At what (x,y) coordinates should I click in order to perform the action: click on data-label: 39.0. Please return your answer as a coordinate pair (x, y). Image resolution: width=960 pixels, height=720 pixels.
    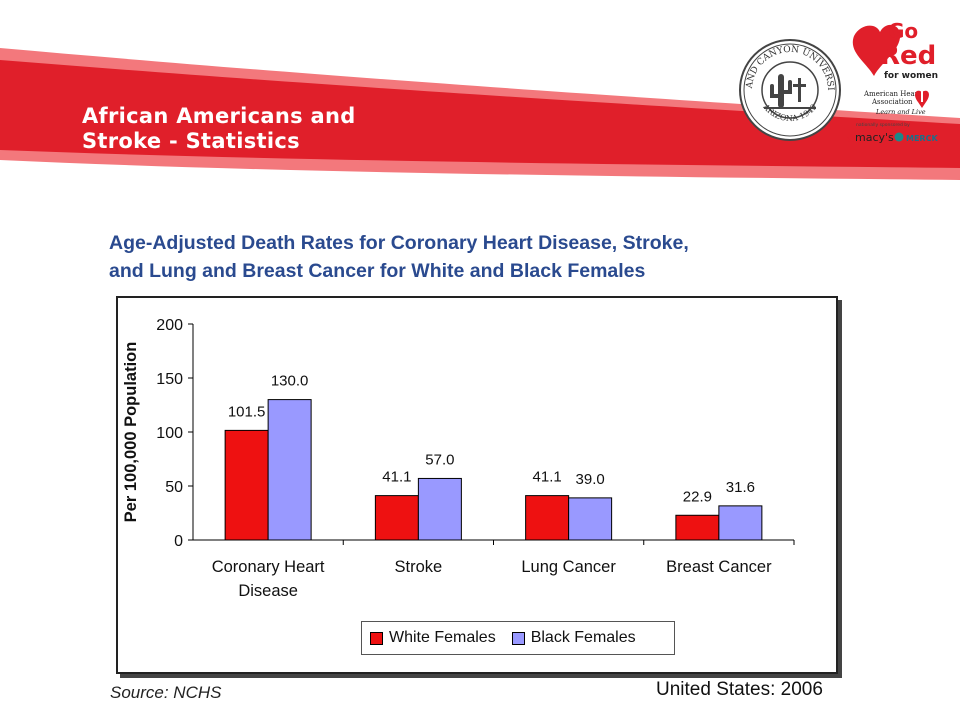
    Looking at the image, I should click on (590, 479).